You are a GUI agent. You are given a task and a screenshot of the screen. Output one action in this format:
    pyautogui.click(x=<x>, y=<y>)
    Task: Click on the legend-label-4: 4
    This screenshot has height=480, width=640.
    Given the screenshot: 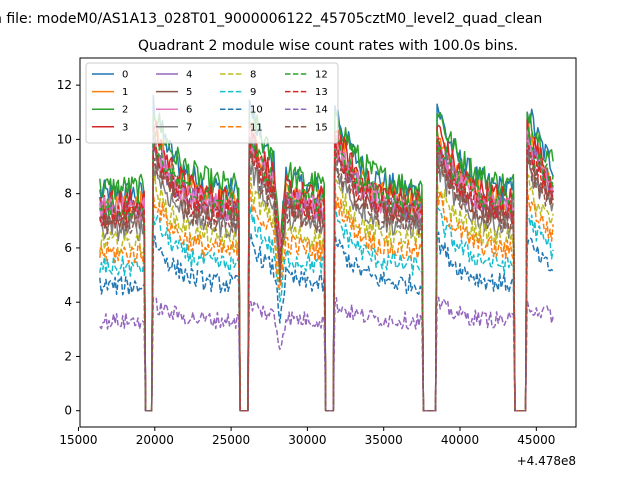 What is the action you would take?
    pyautogui.click(x=189, y=75)
    